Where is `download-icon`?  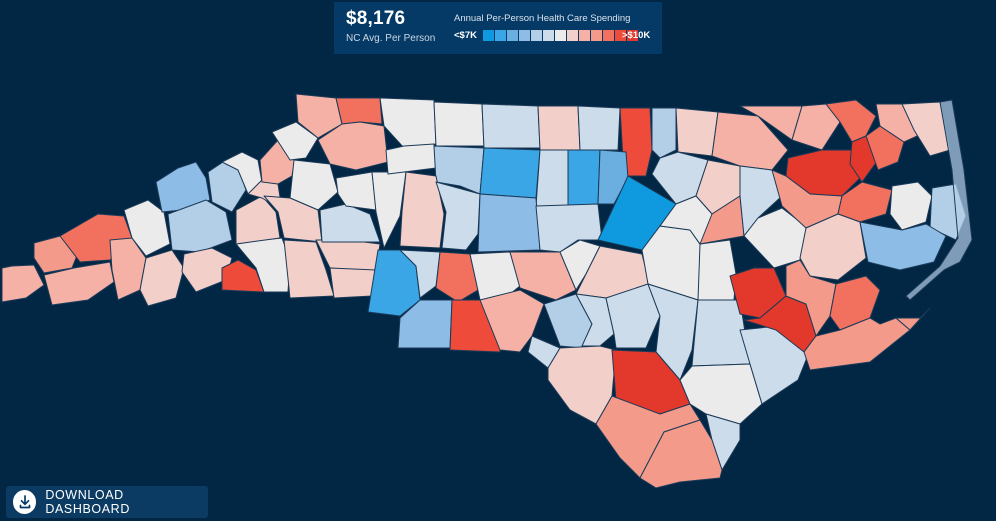
download-icon is located at coordinates (25, 502).